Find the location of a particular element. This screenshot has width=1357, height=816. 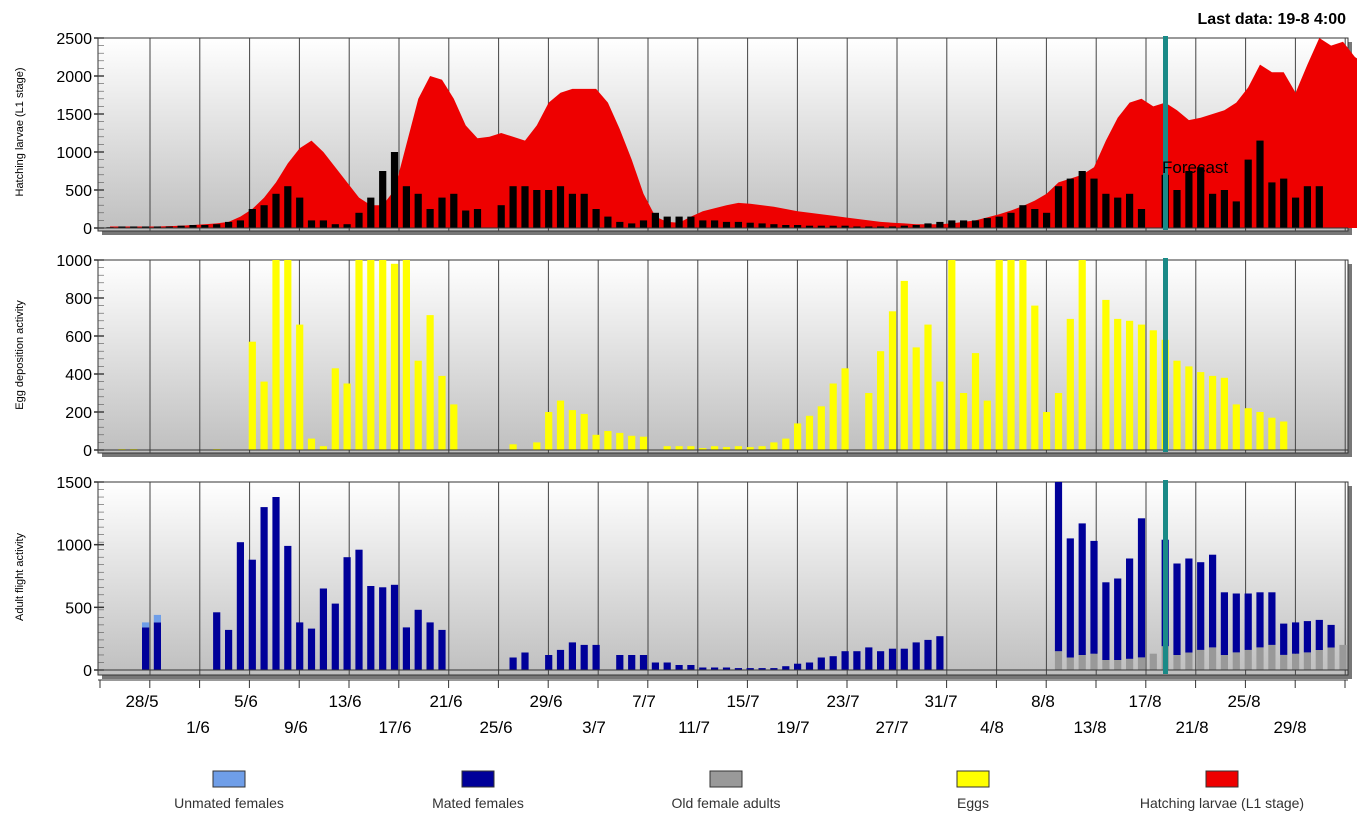

y-tick-label: 1500 is located at coordinates (74, 115).